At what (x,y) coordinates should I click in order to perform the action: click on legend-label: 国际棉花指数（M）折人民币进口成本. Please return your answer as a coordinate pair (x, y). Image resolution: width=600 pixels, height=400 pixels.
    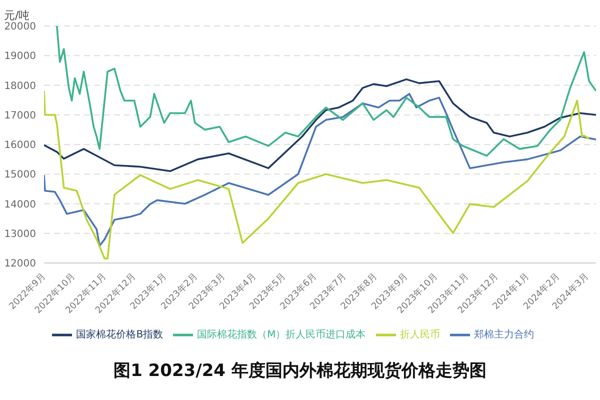
    Looking at the image, I should click on (281, 335).